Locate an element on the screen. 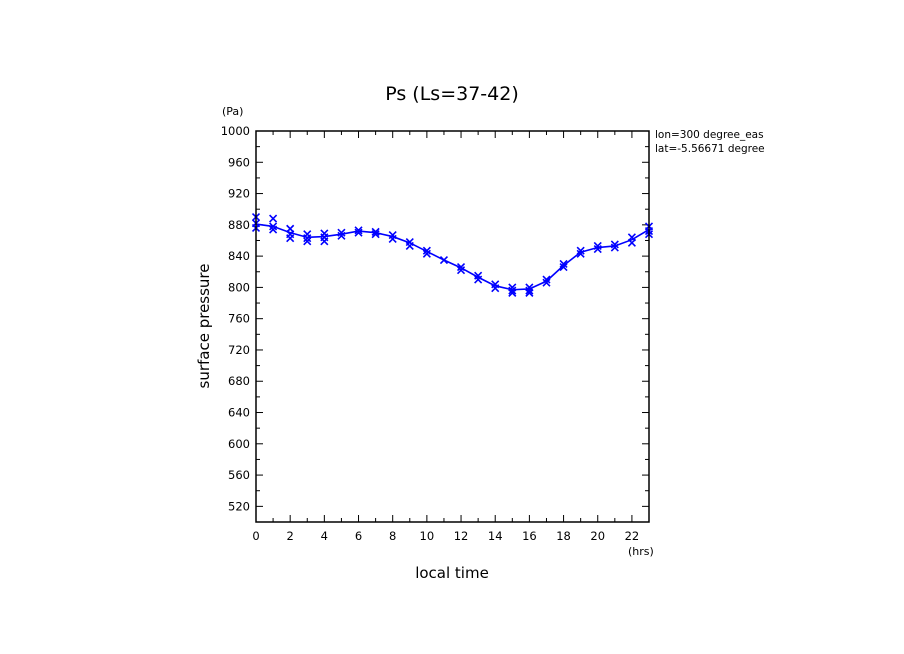 This screenshot has width=904, height=654. x-tick-label: 14 is located at coordinates (495, 536).